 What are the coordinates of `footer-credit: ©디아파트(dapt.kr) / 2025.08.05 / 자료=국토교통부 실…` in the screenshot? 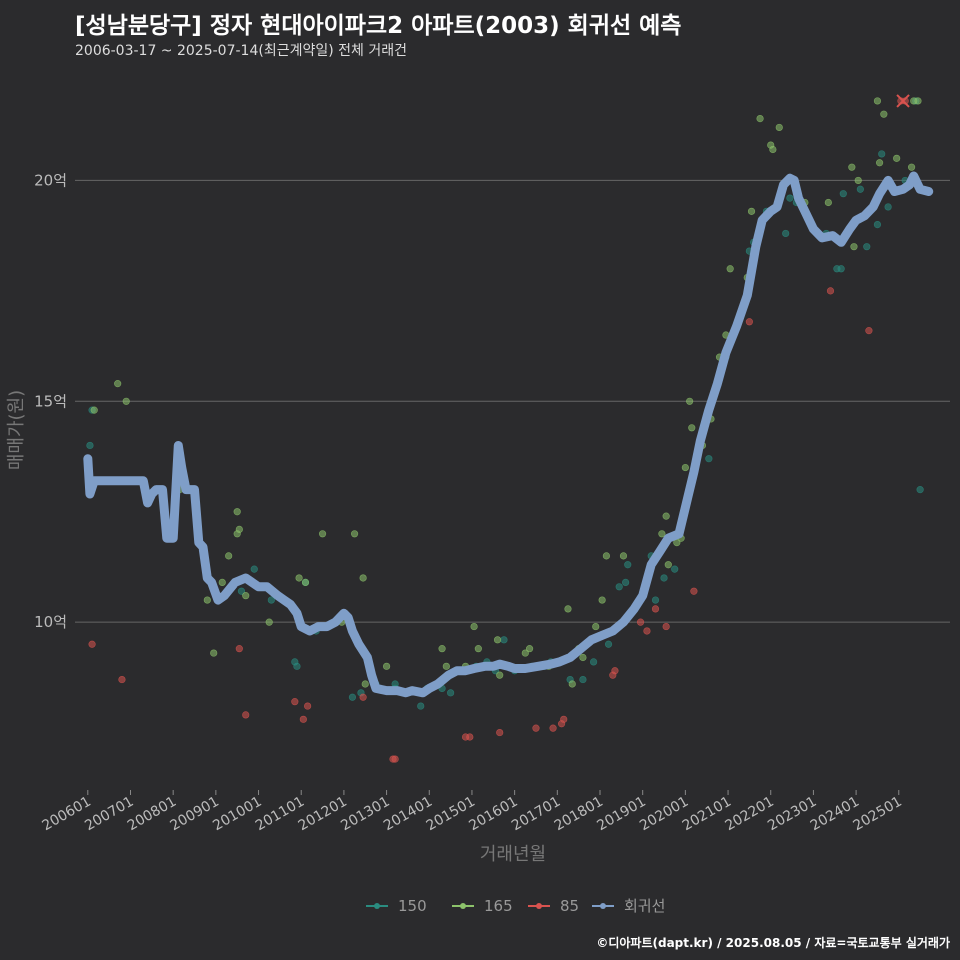 It's located at (773, 943).